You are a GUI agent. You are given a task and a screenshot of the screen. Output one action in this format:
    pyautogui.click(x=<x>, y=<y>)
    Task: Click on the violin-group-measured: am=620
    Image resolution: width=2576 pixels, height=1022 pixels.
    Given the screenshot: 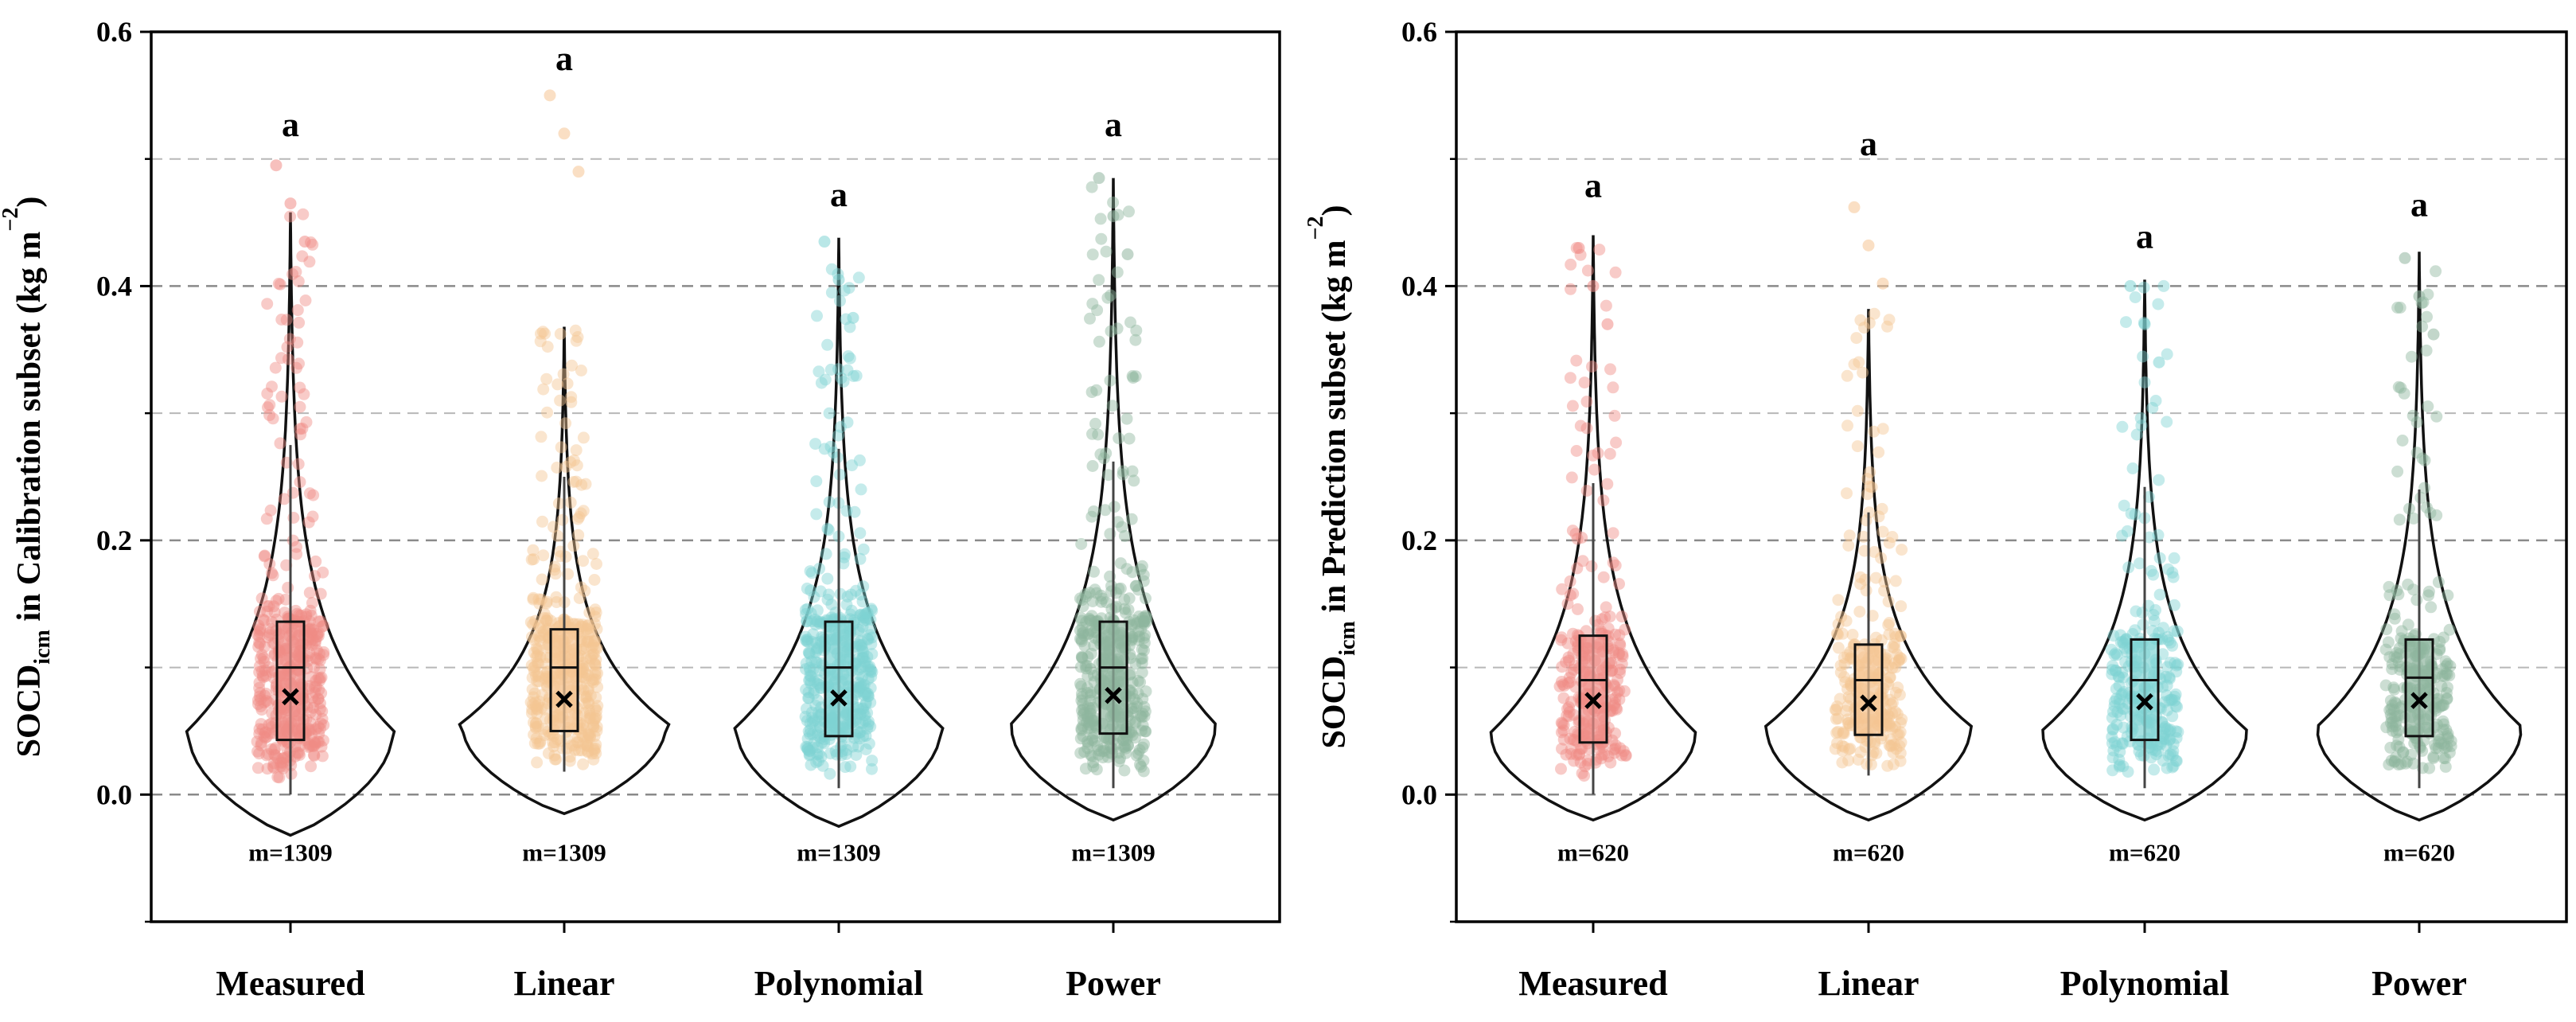 What is the action you would take?
    pyautogui.click(x=1593, y=516)
    